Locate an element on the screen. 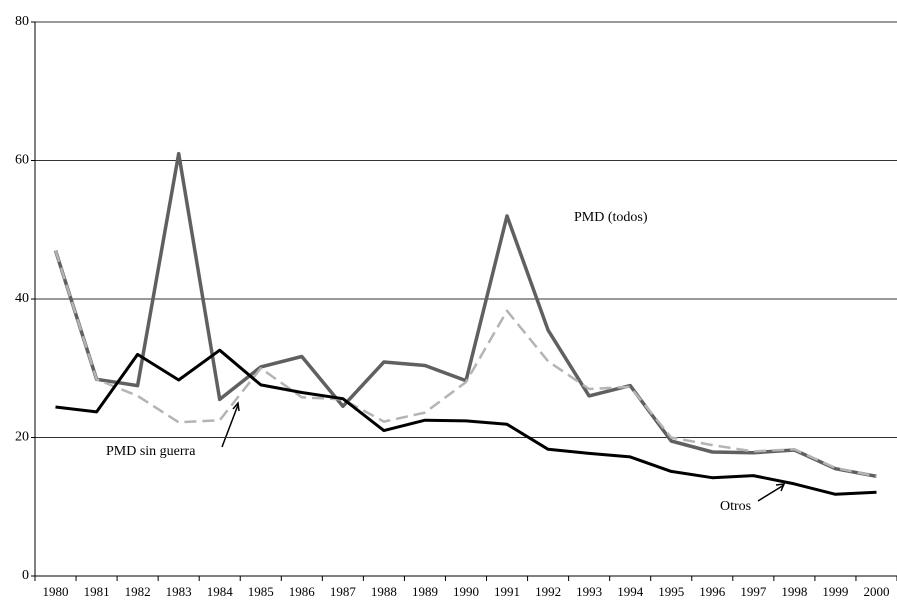  x-tick-label: 1985 is located at coordinates (261, 591).